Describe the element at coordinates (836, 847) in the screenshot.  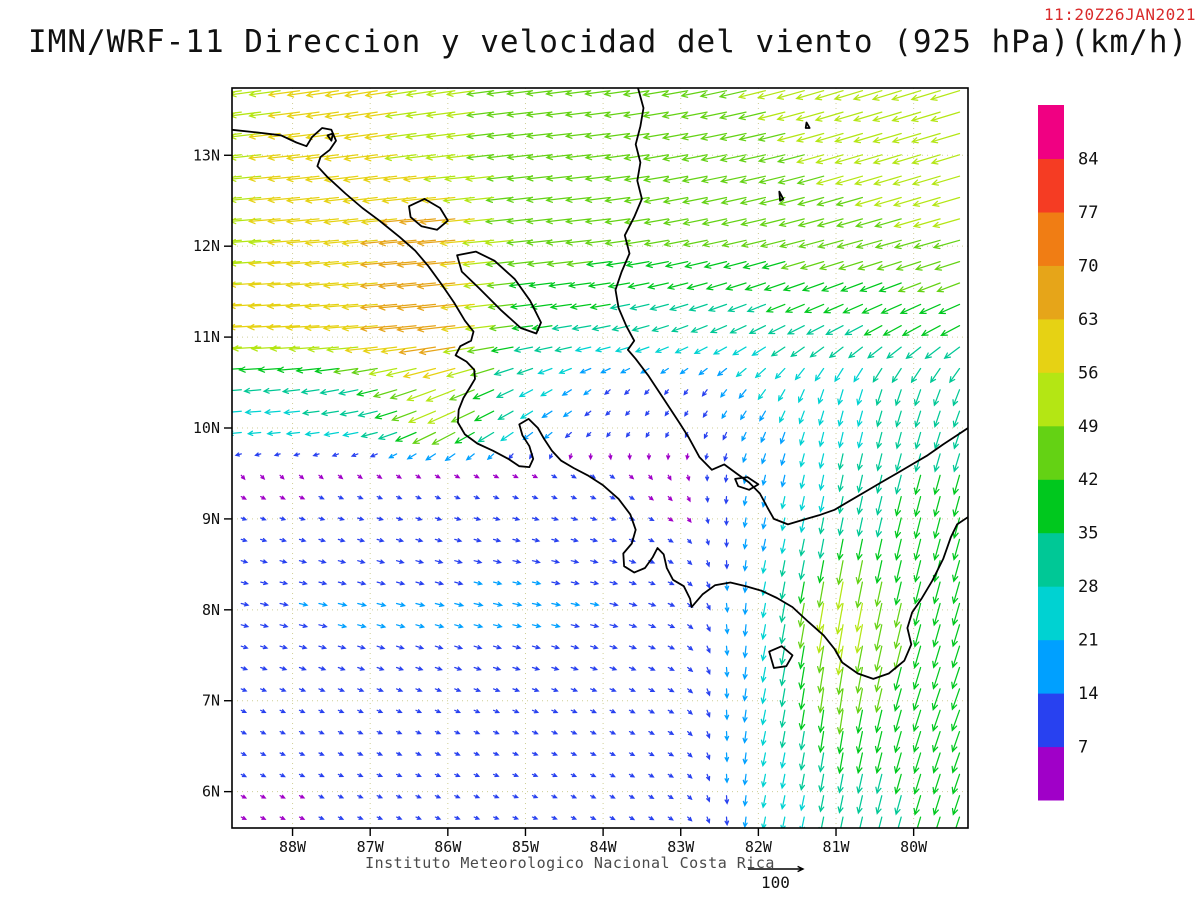
I see `x-tick-label: 81W` at that location.